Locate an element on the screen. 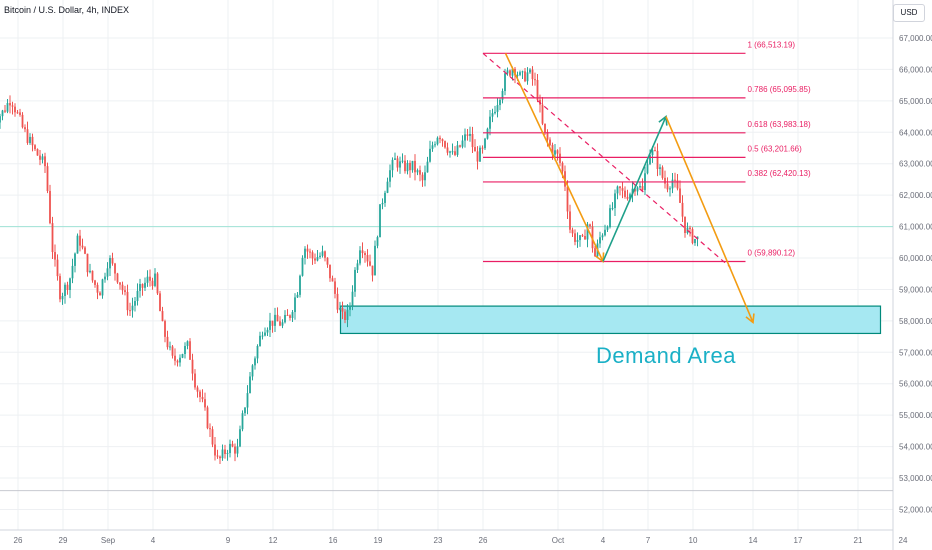  time-tick-label: 26 is located at coordinates (18, 540).